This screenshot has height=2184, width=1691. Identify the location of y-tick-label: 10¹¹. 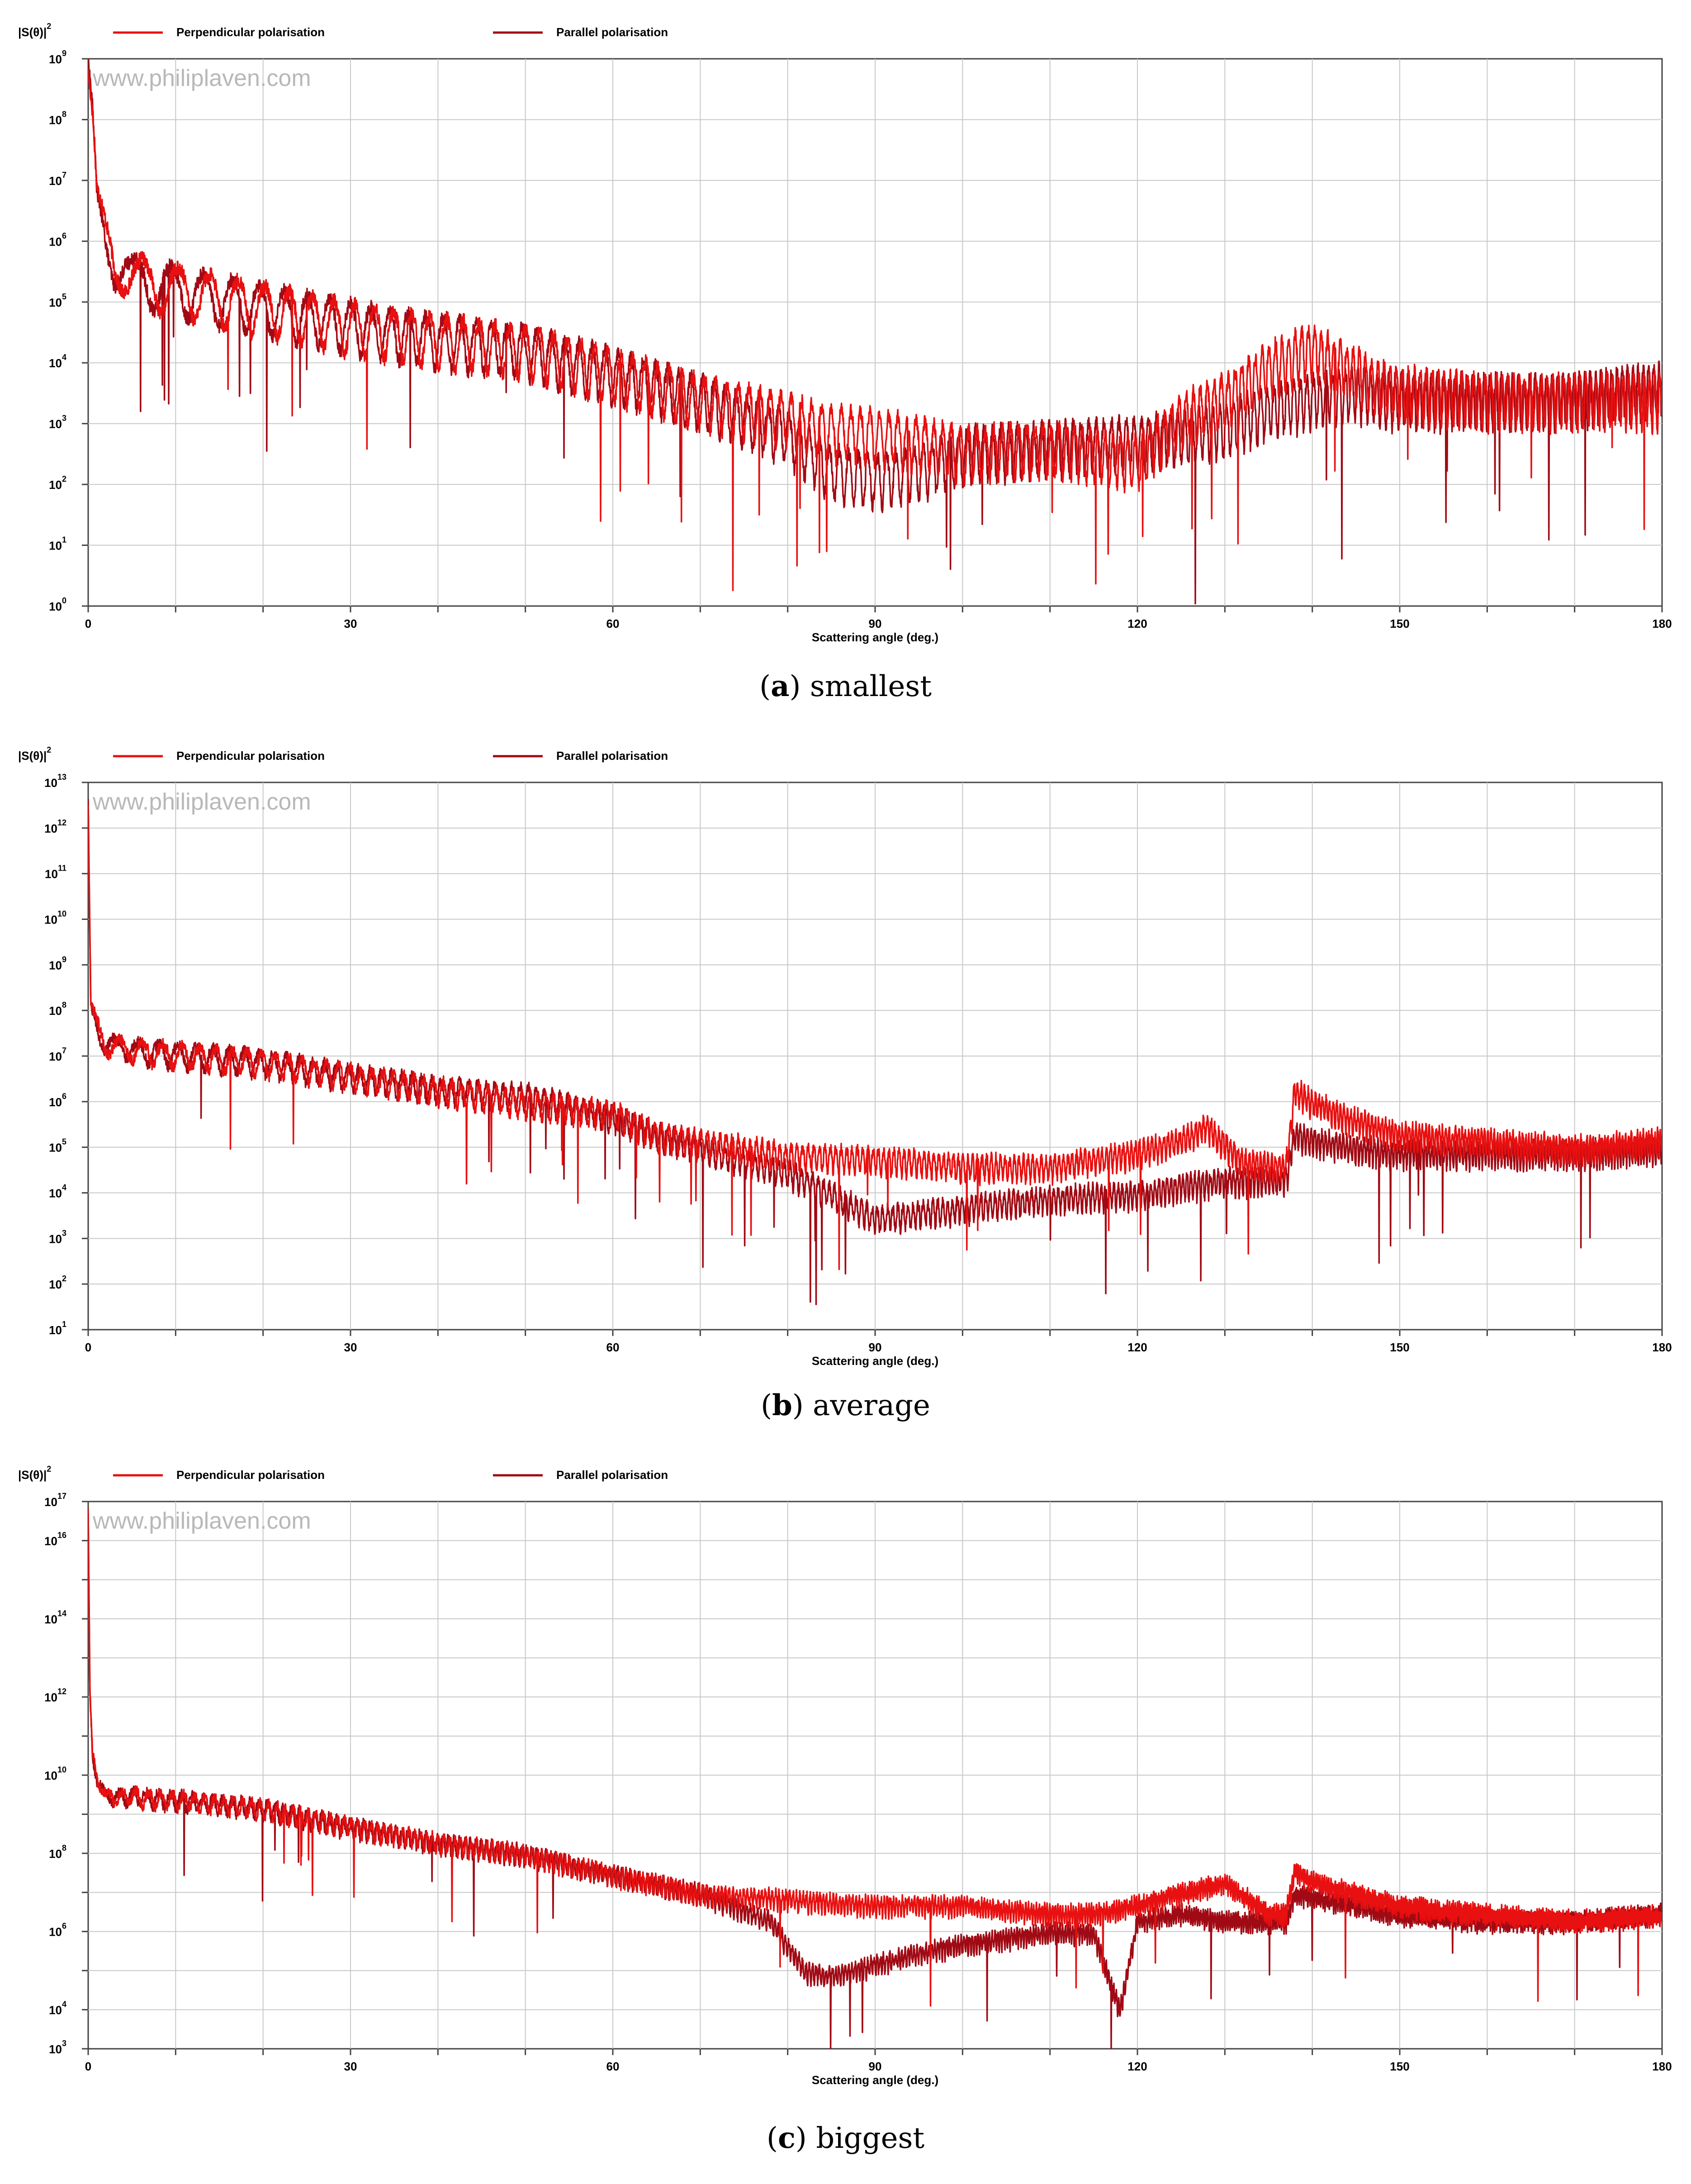
(55, 872).